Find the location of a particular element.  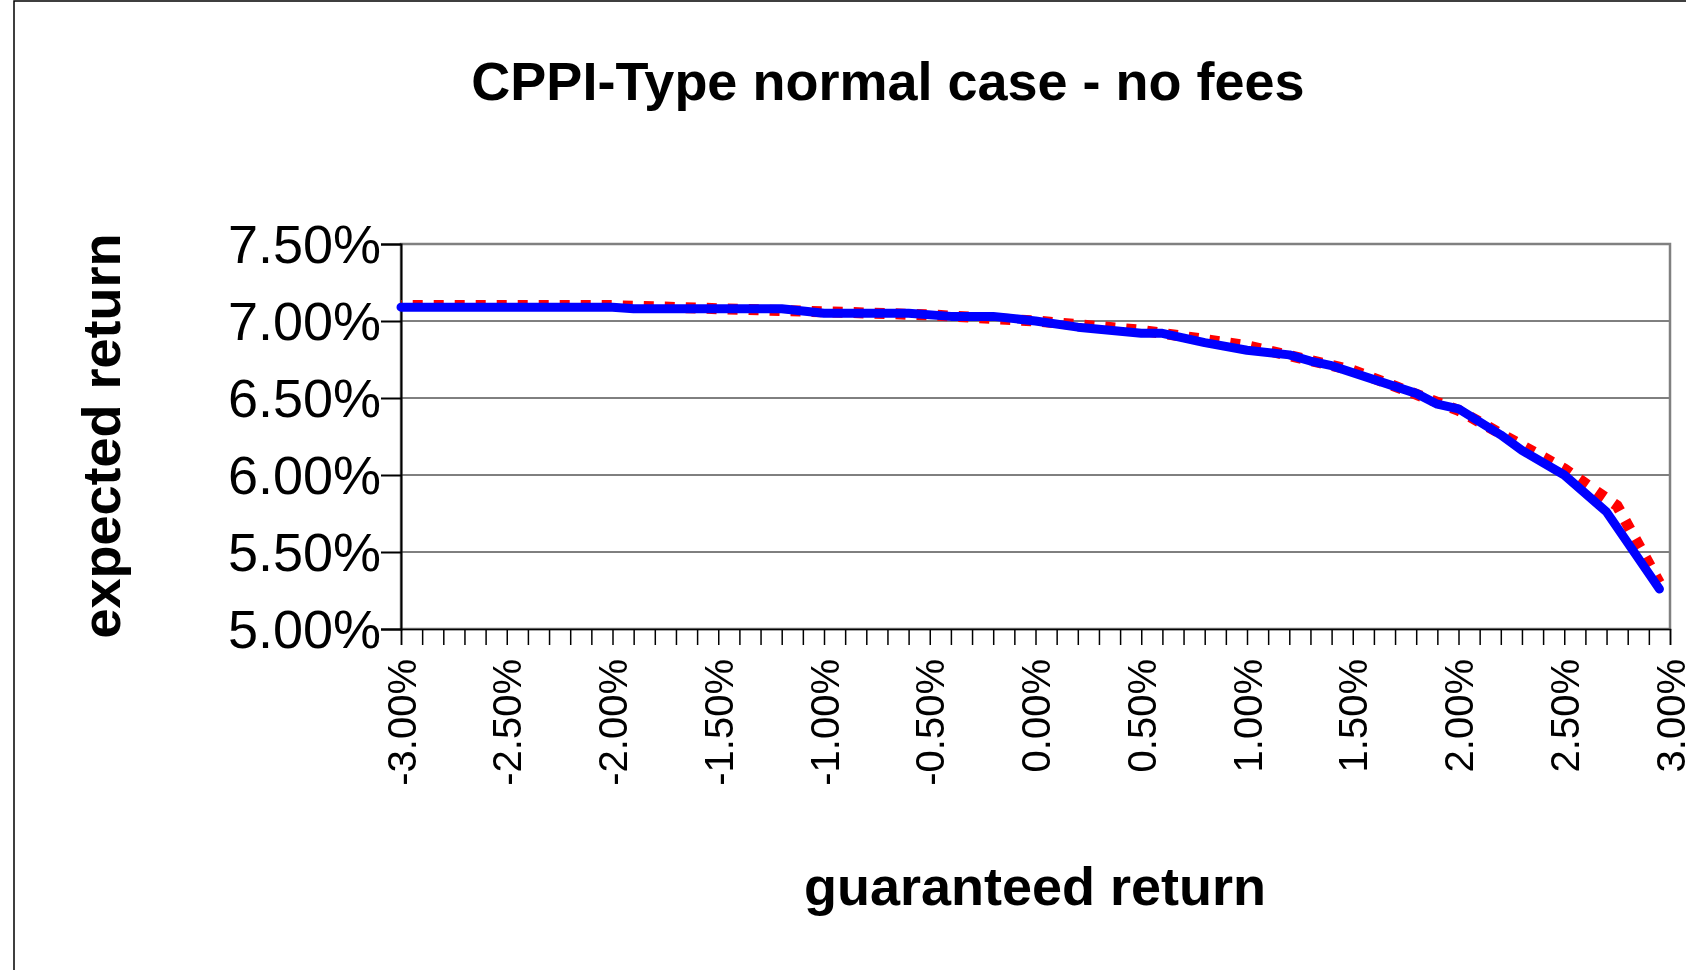

y-tick-label: 6.00% is located at coordinates (304, 475).